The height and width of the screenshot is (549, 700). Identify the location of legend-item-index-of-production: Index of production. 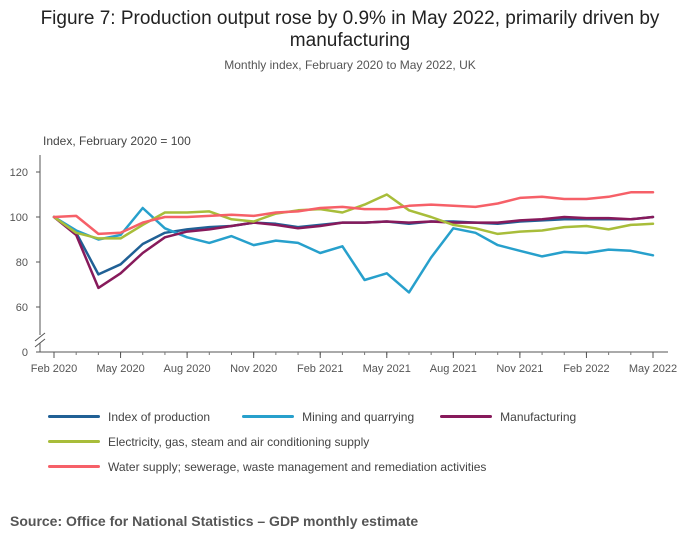
(129, 417).